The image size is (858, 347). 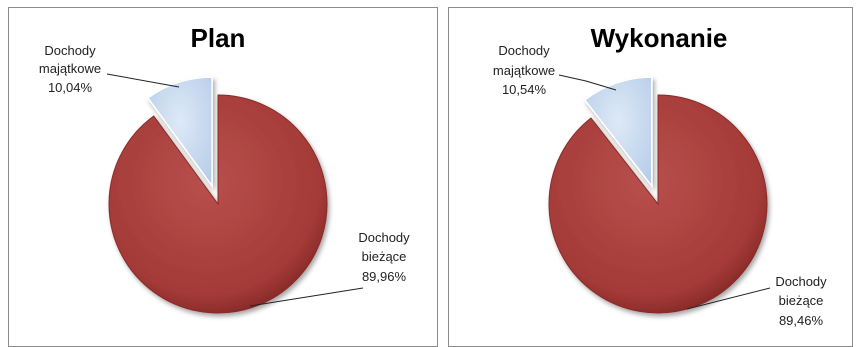 I want to click on chart-title: Wykonanie, so click(x=659, y=38).